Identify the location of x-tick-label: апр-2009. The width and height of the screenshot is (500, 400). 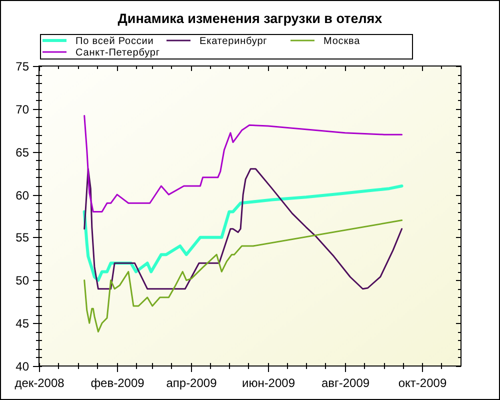
(192, 383).